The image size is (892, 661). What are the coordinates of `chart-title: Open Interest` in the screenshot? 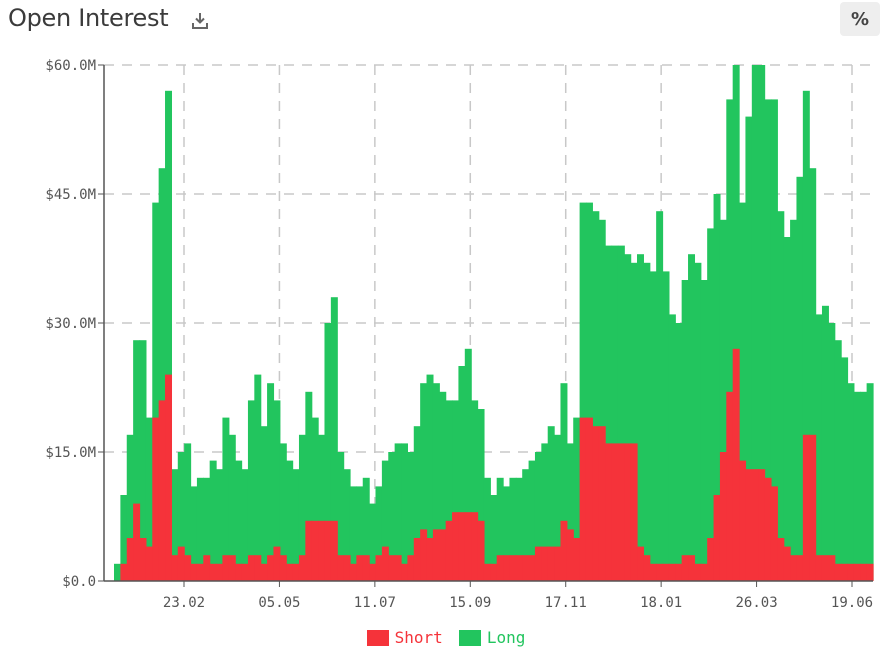 It's located at (88, 18).